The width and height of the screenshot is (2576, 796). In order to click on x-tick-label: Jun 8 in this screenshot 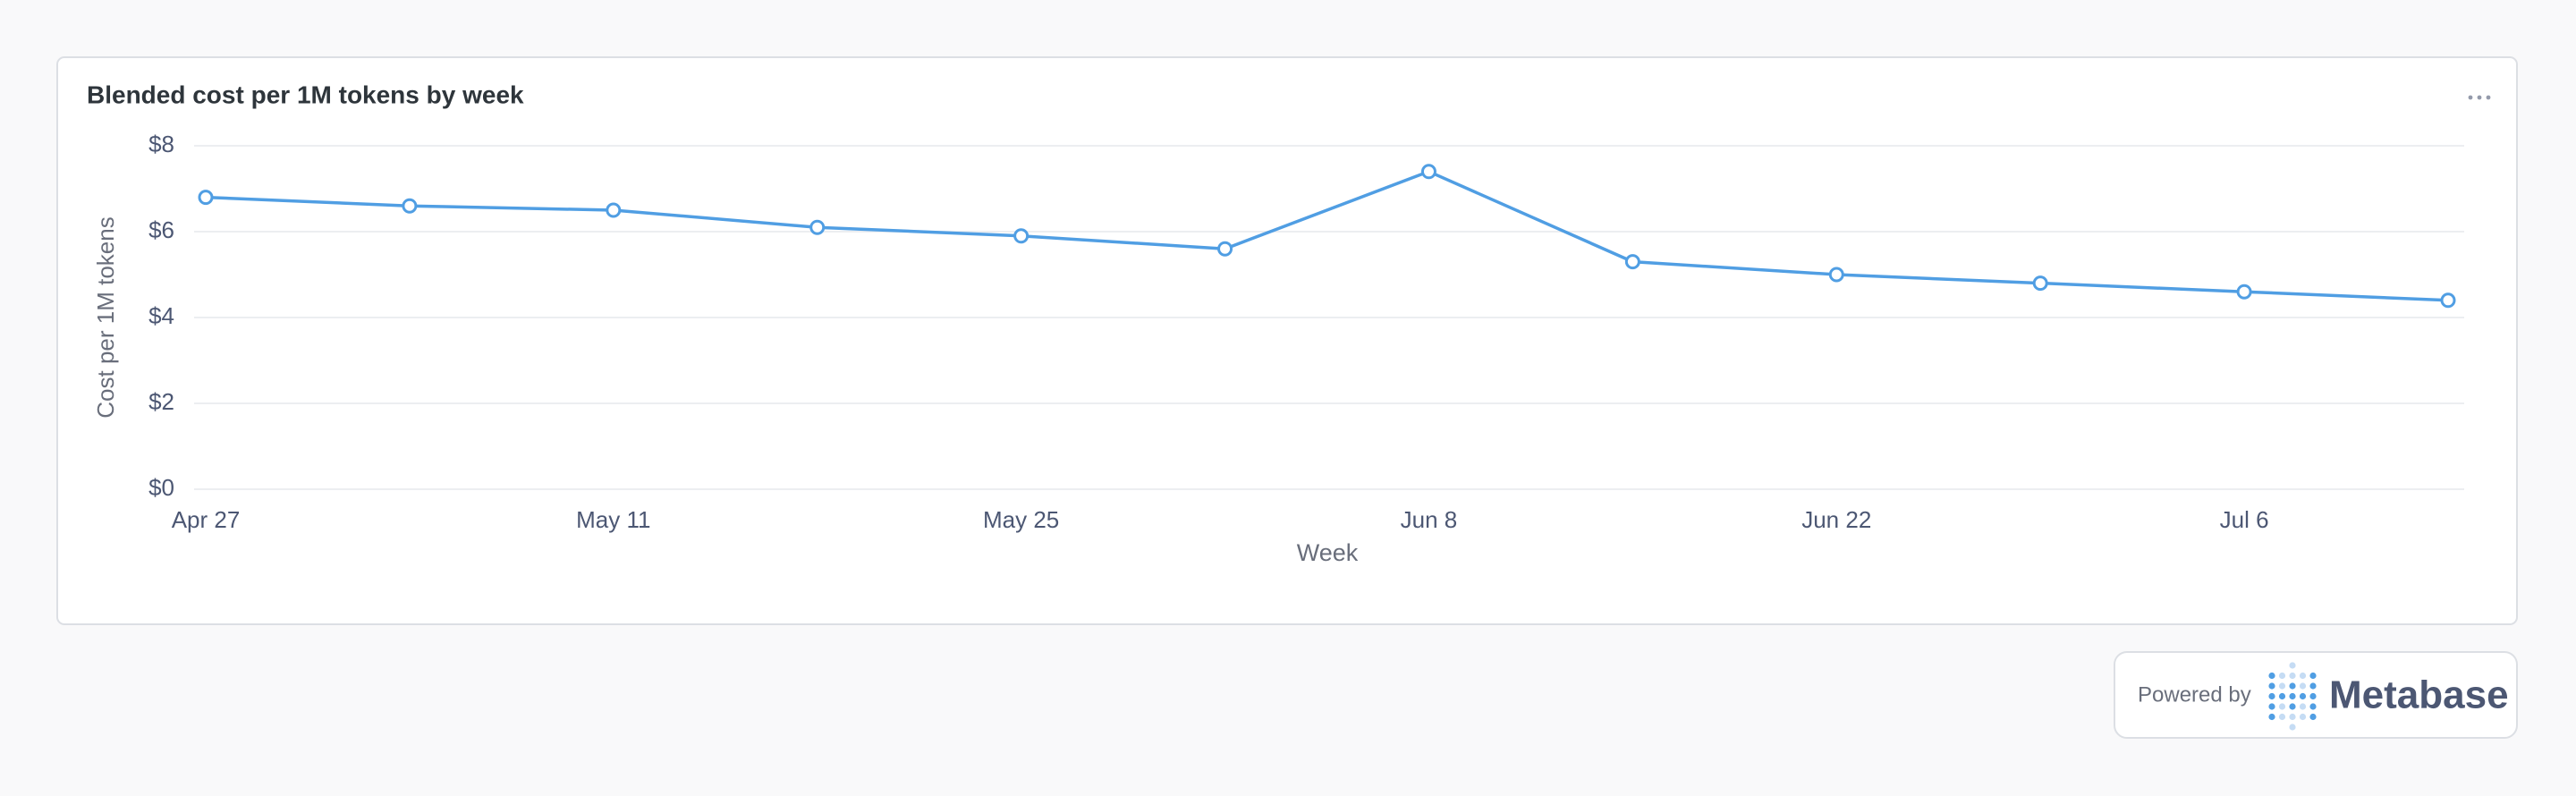, I will do `click(1429, 519)`.